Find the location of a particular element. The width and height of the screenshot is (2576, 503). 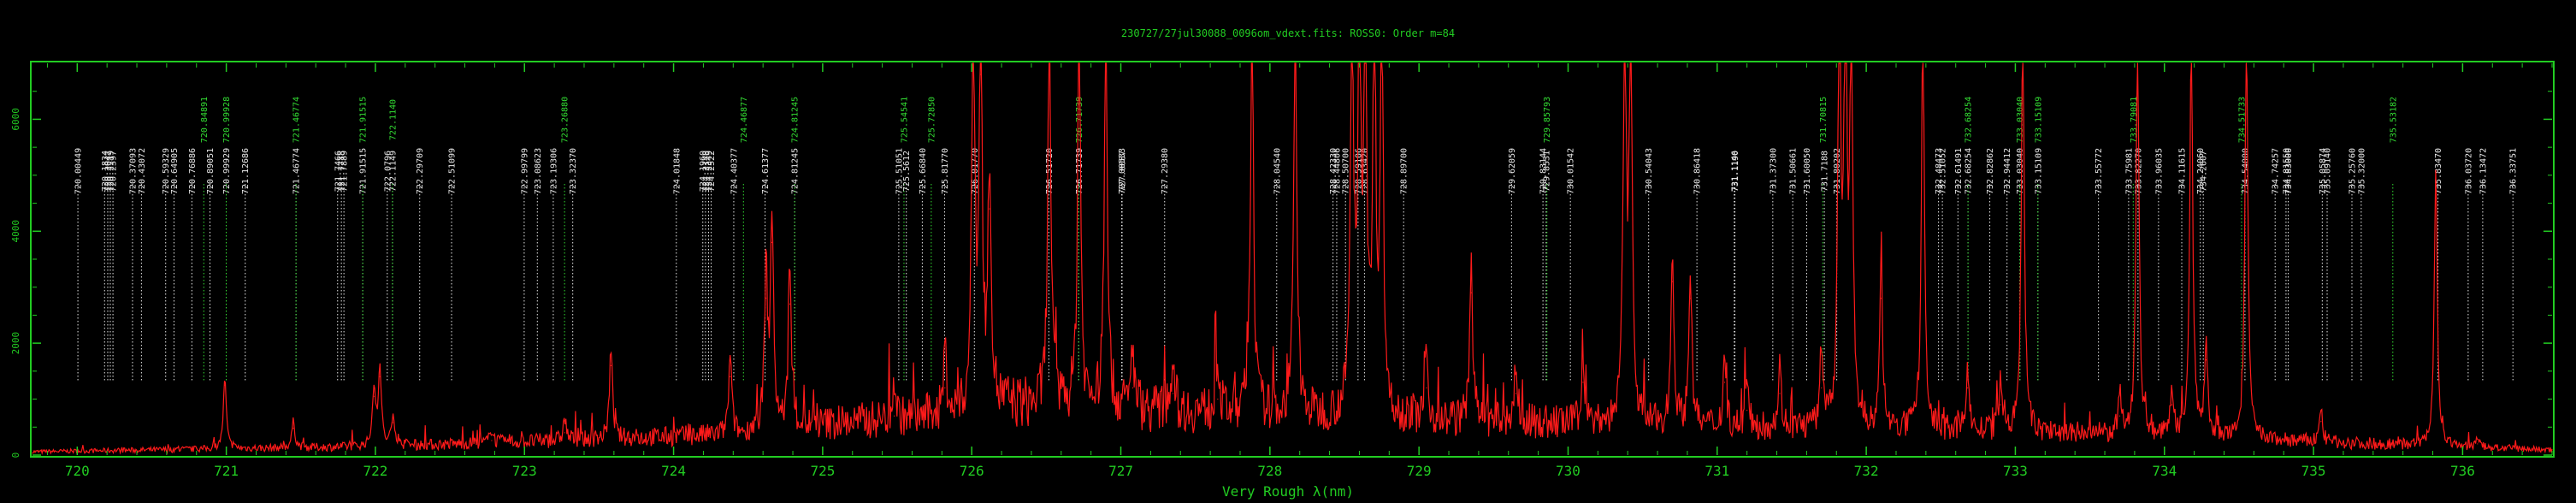

line-id-label: 721.7718 is located at coordinates (342, 172).